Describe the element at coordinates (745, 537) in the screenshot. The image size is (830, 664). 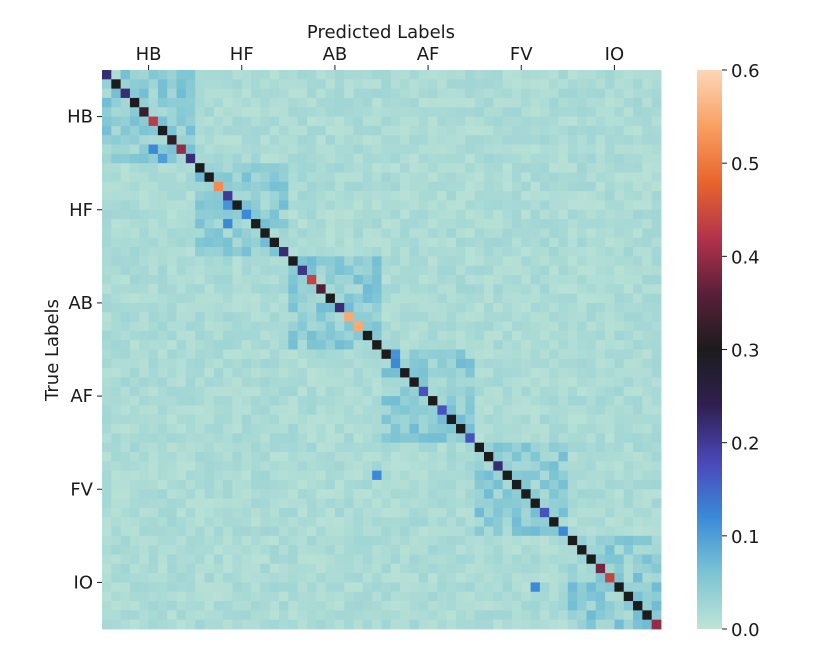
I see `colorbar-tick-label: 0.1` at that location.